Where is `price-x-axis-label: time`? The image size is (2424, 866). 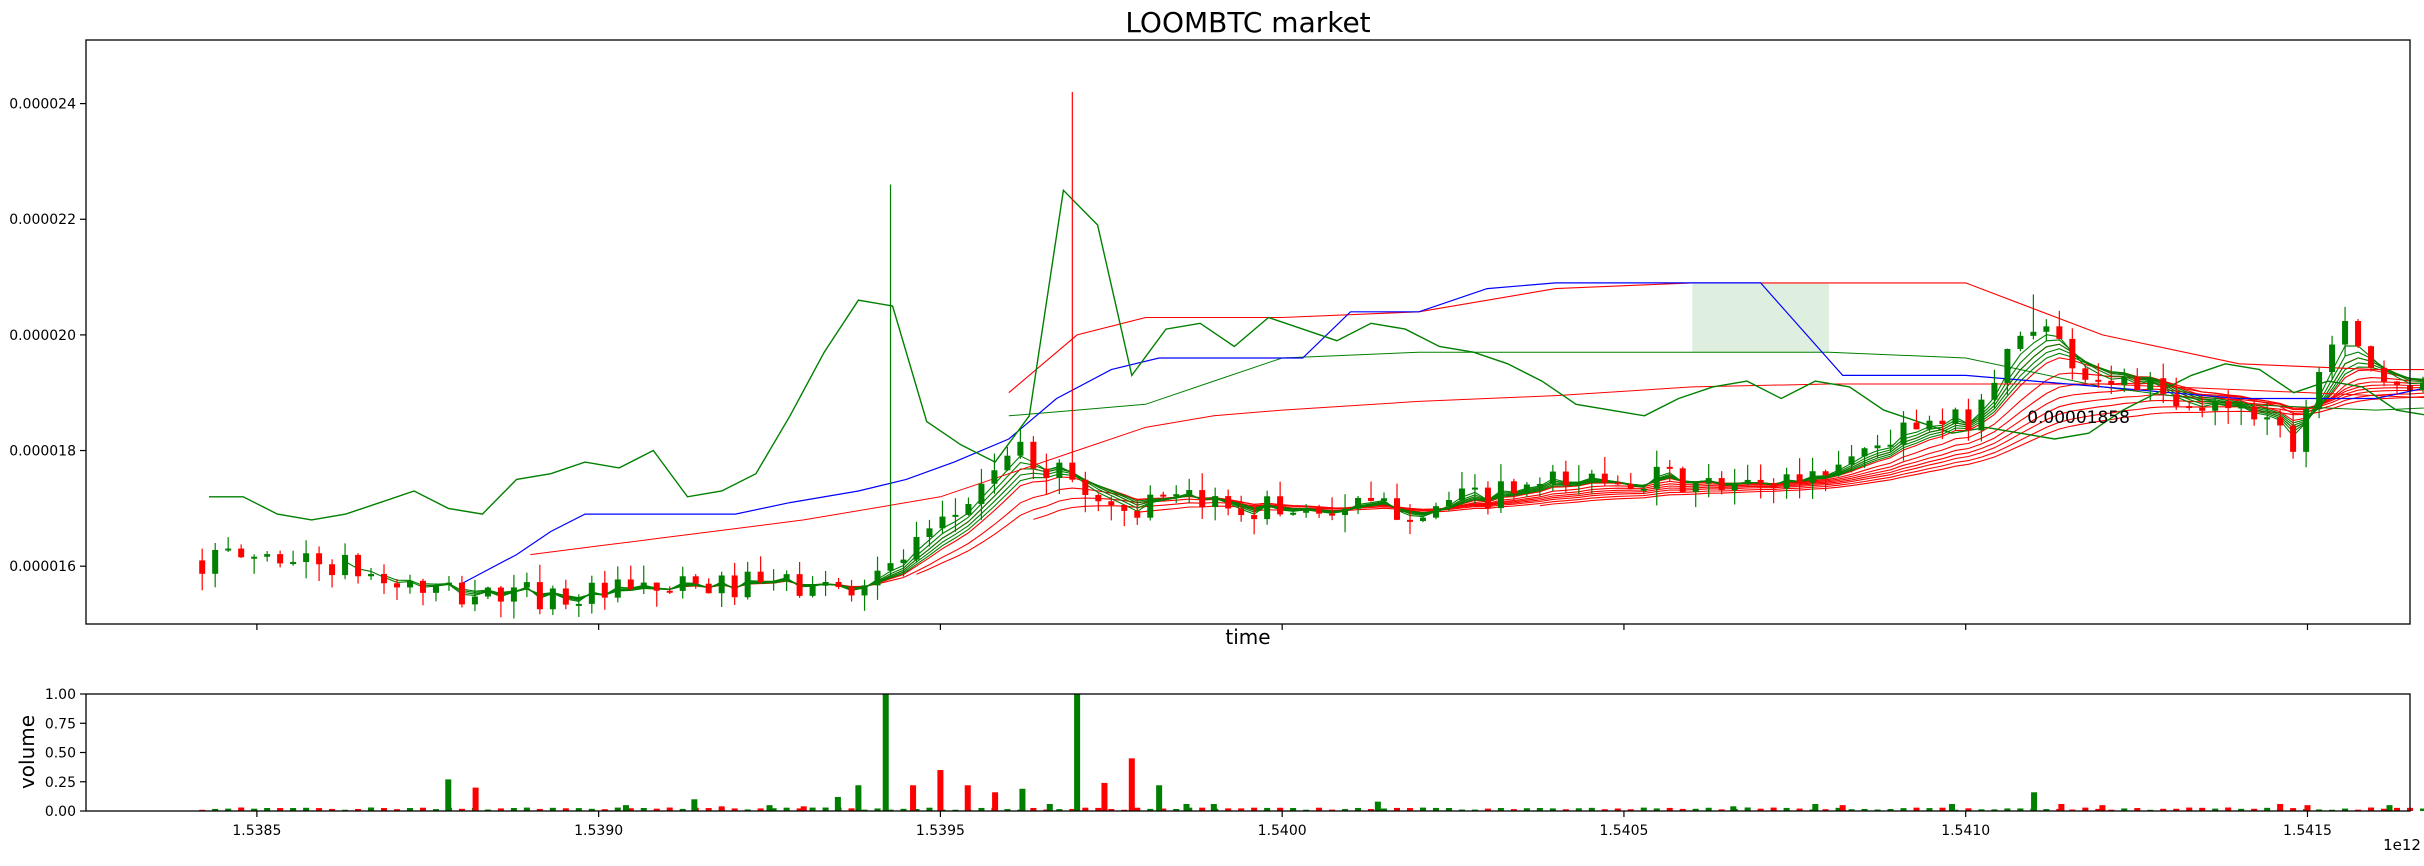
price-x-axis-label: time is located at coordinates (1247, 637).